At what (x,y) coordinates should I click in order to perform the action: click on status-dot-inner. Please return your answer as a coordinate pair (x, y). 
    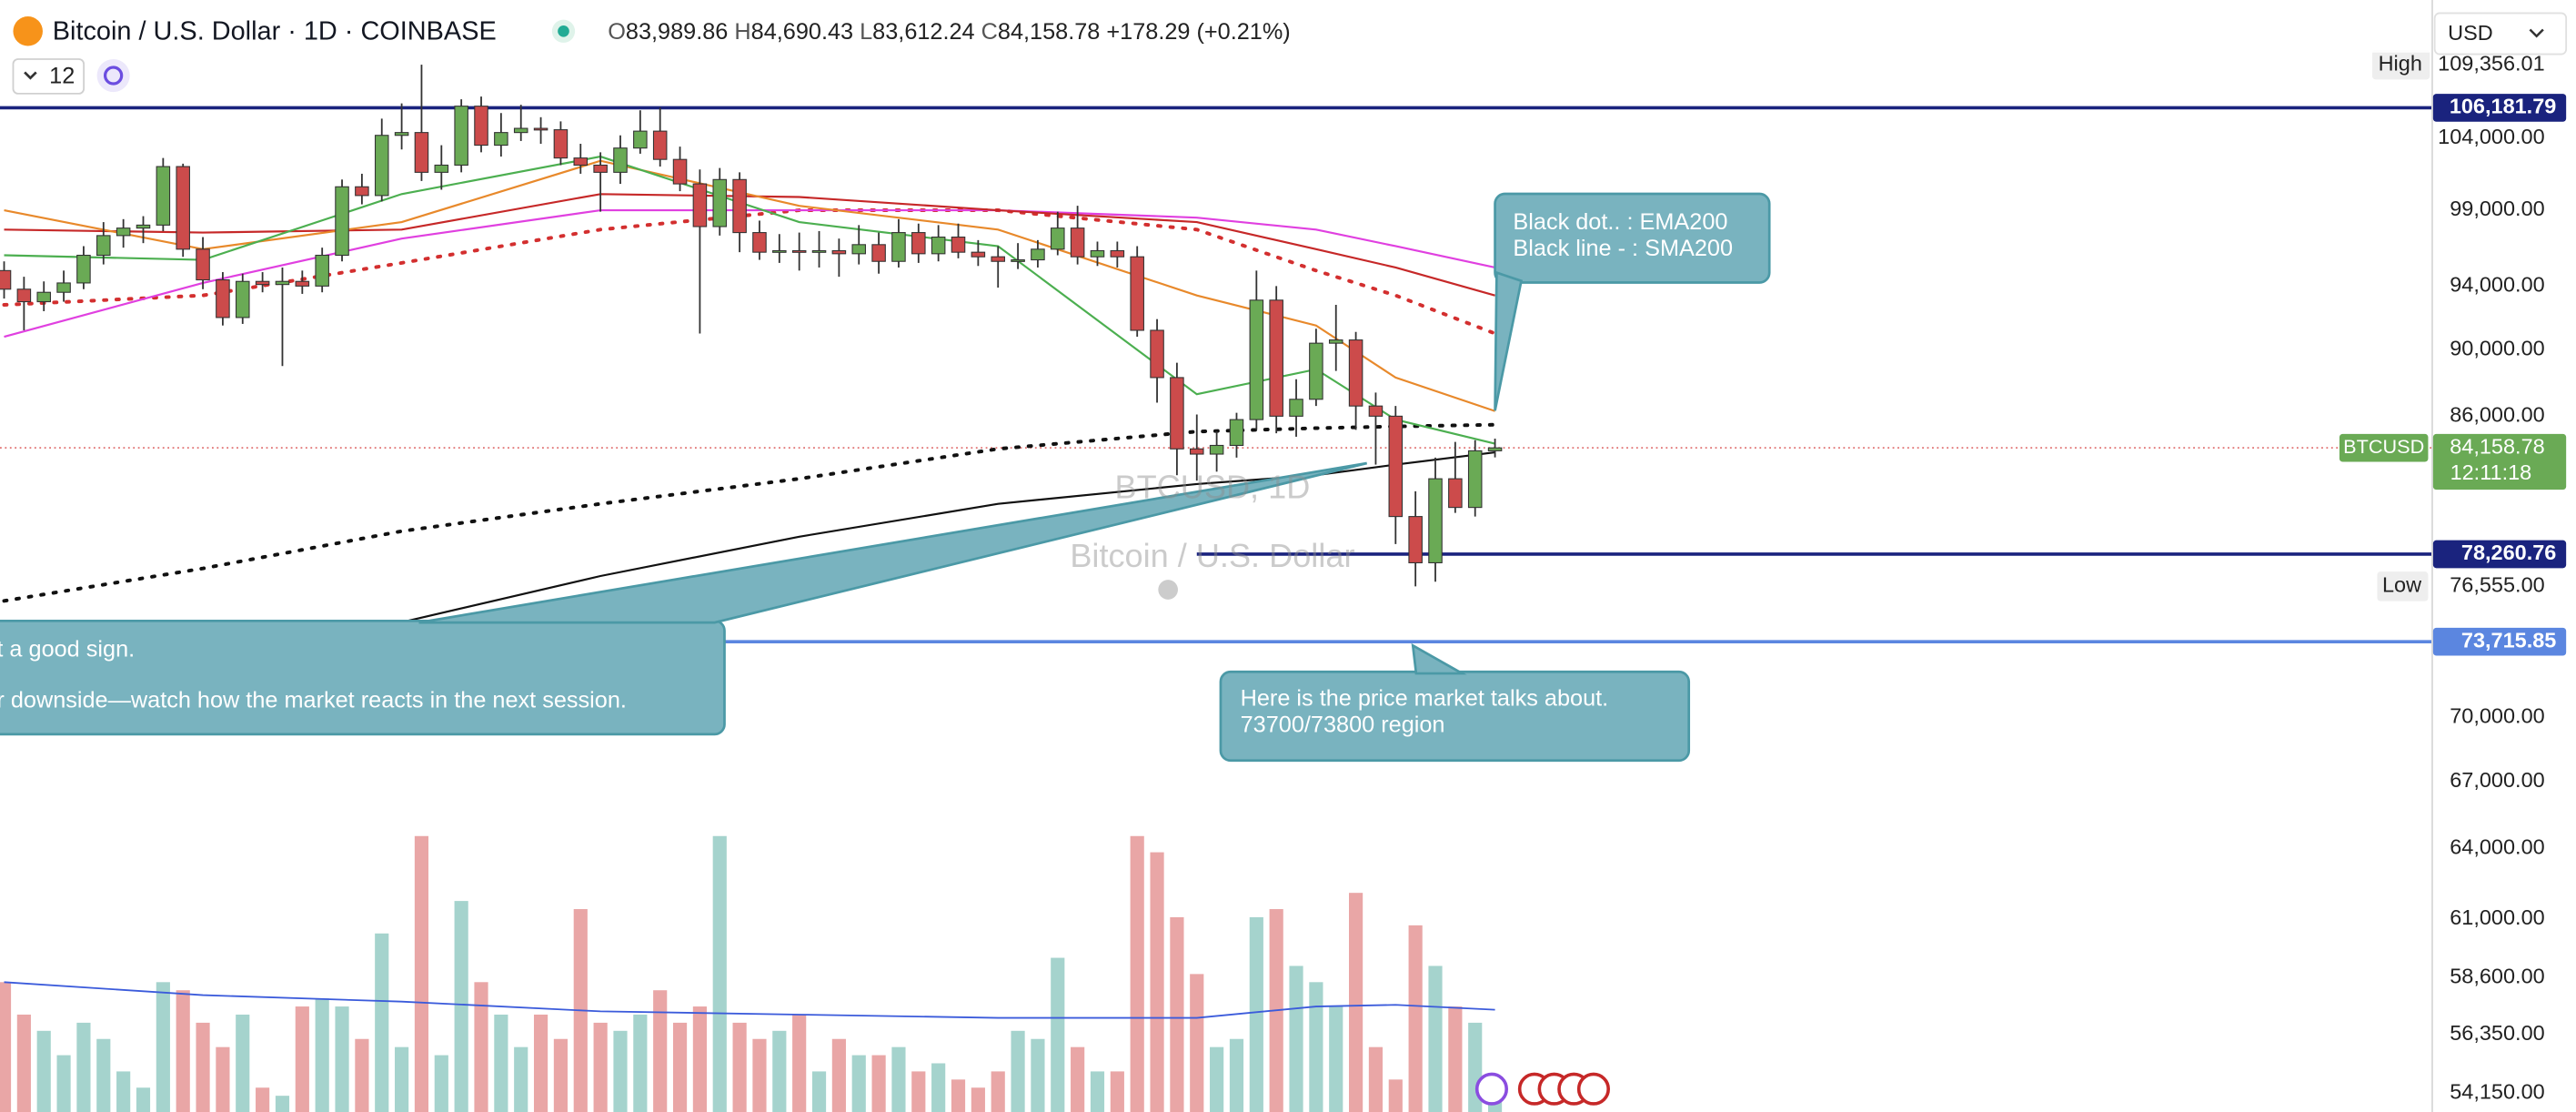
    Looking at the image, I should click on (563, 31).